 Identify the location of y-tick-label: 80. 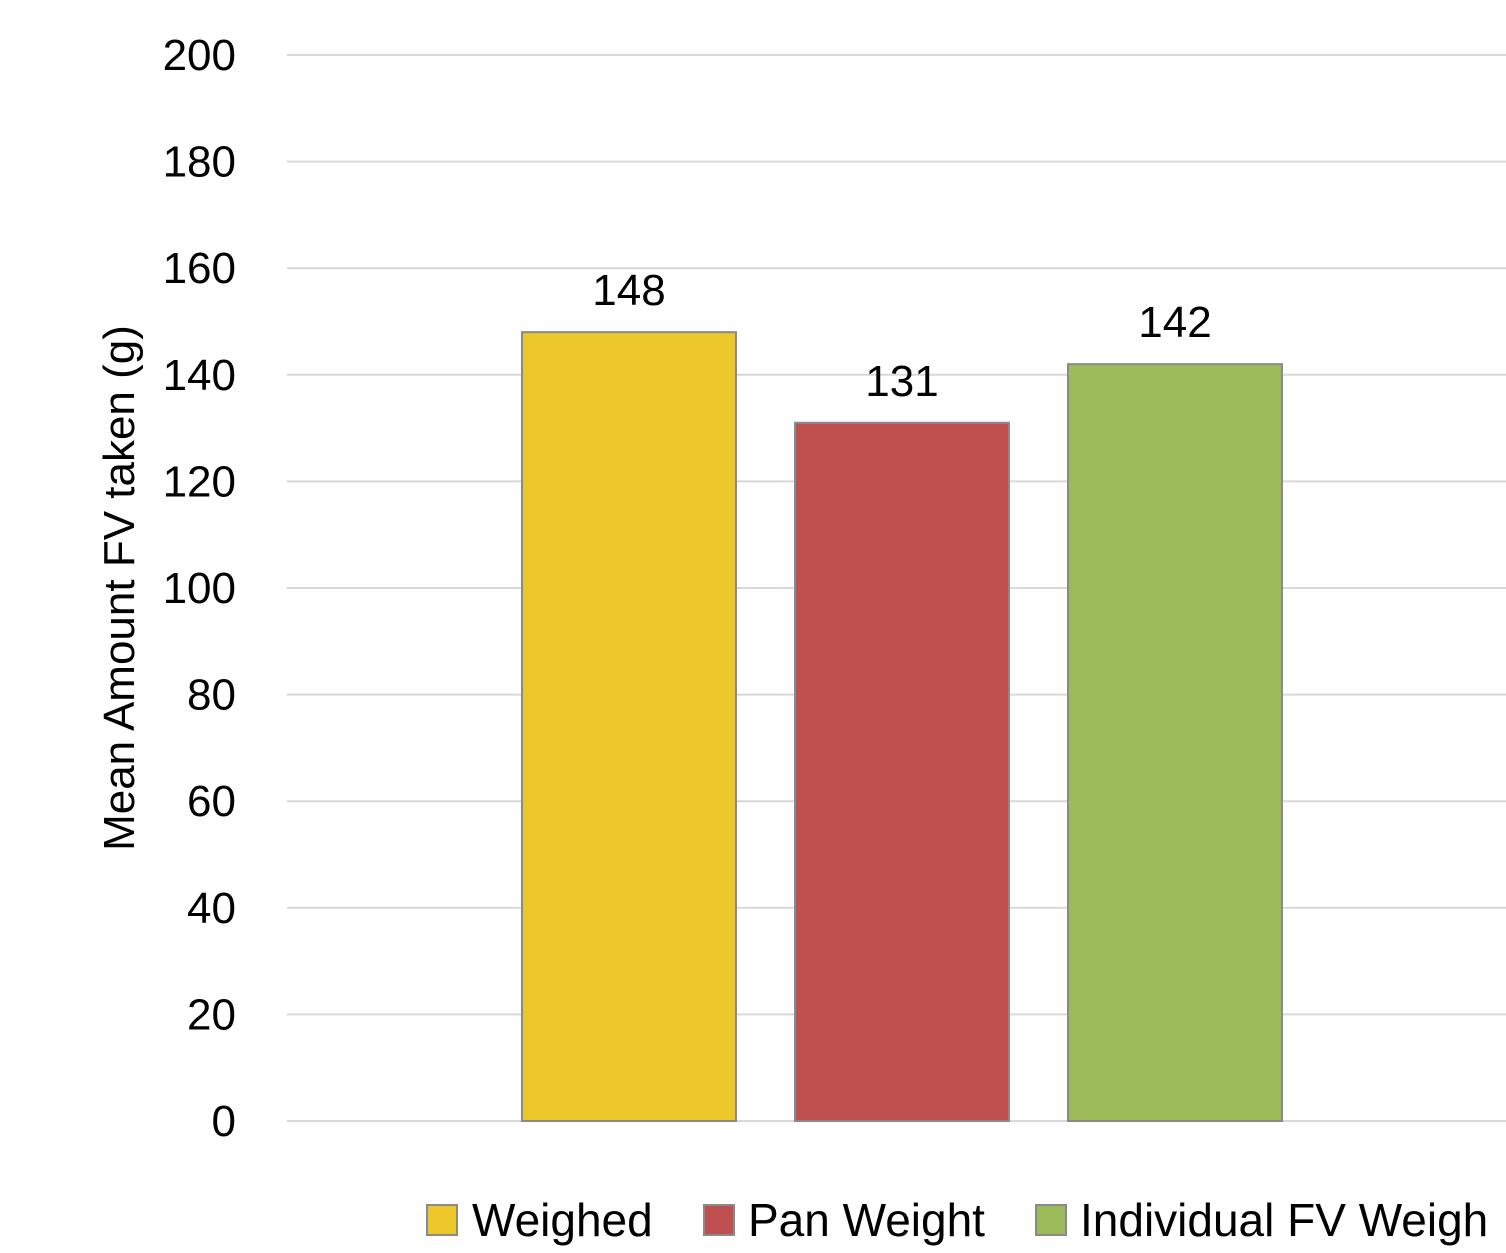
(211, 695).